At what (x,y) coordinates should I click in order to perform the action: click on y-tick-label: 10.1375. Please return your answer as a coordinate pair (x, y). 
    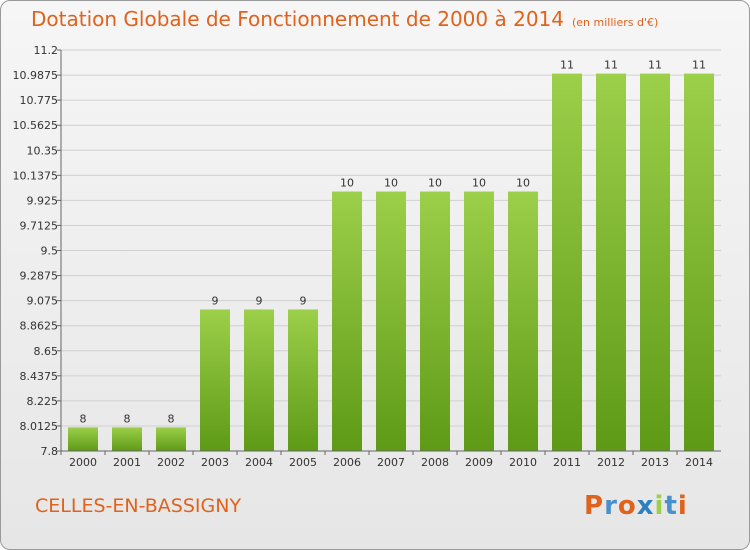
    Looking at the image, I should click on (36, 175).